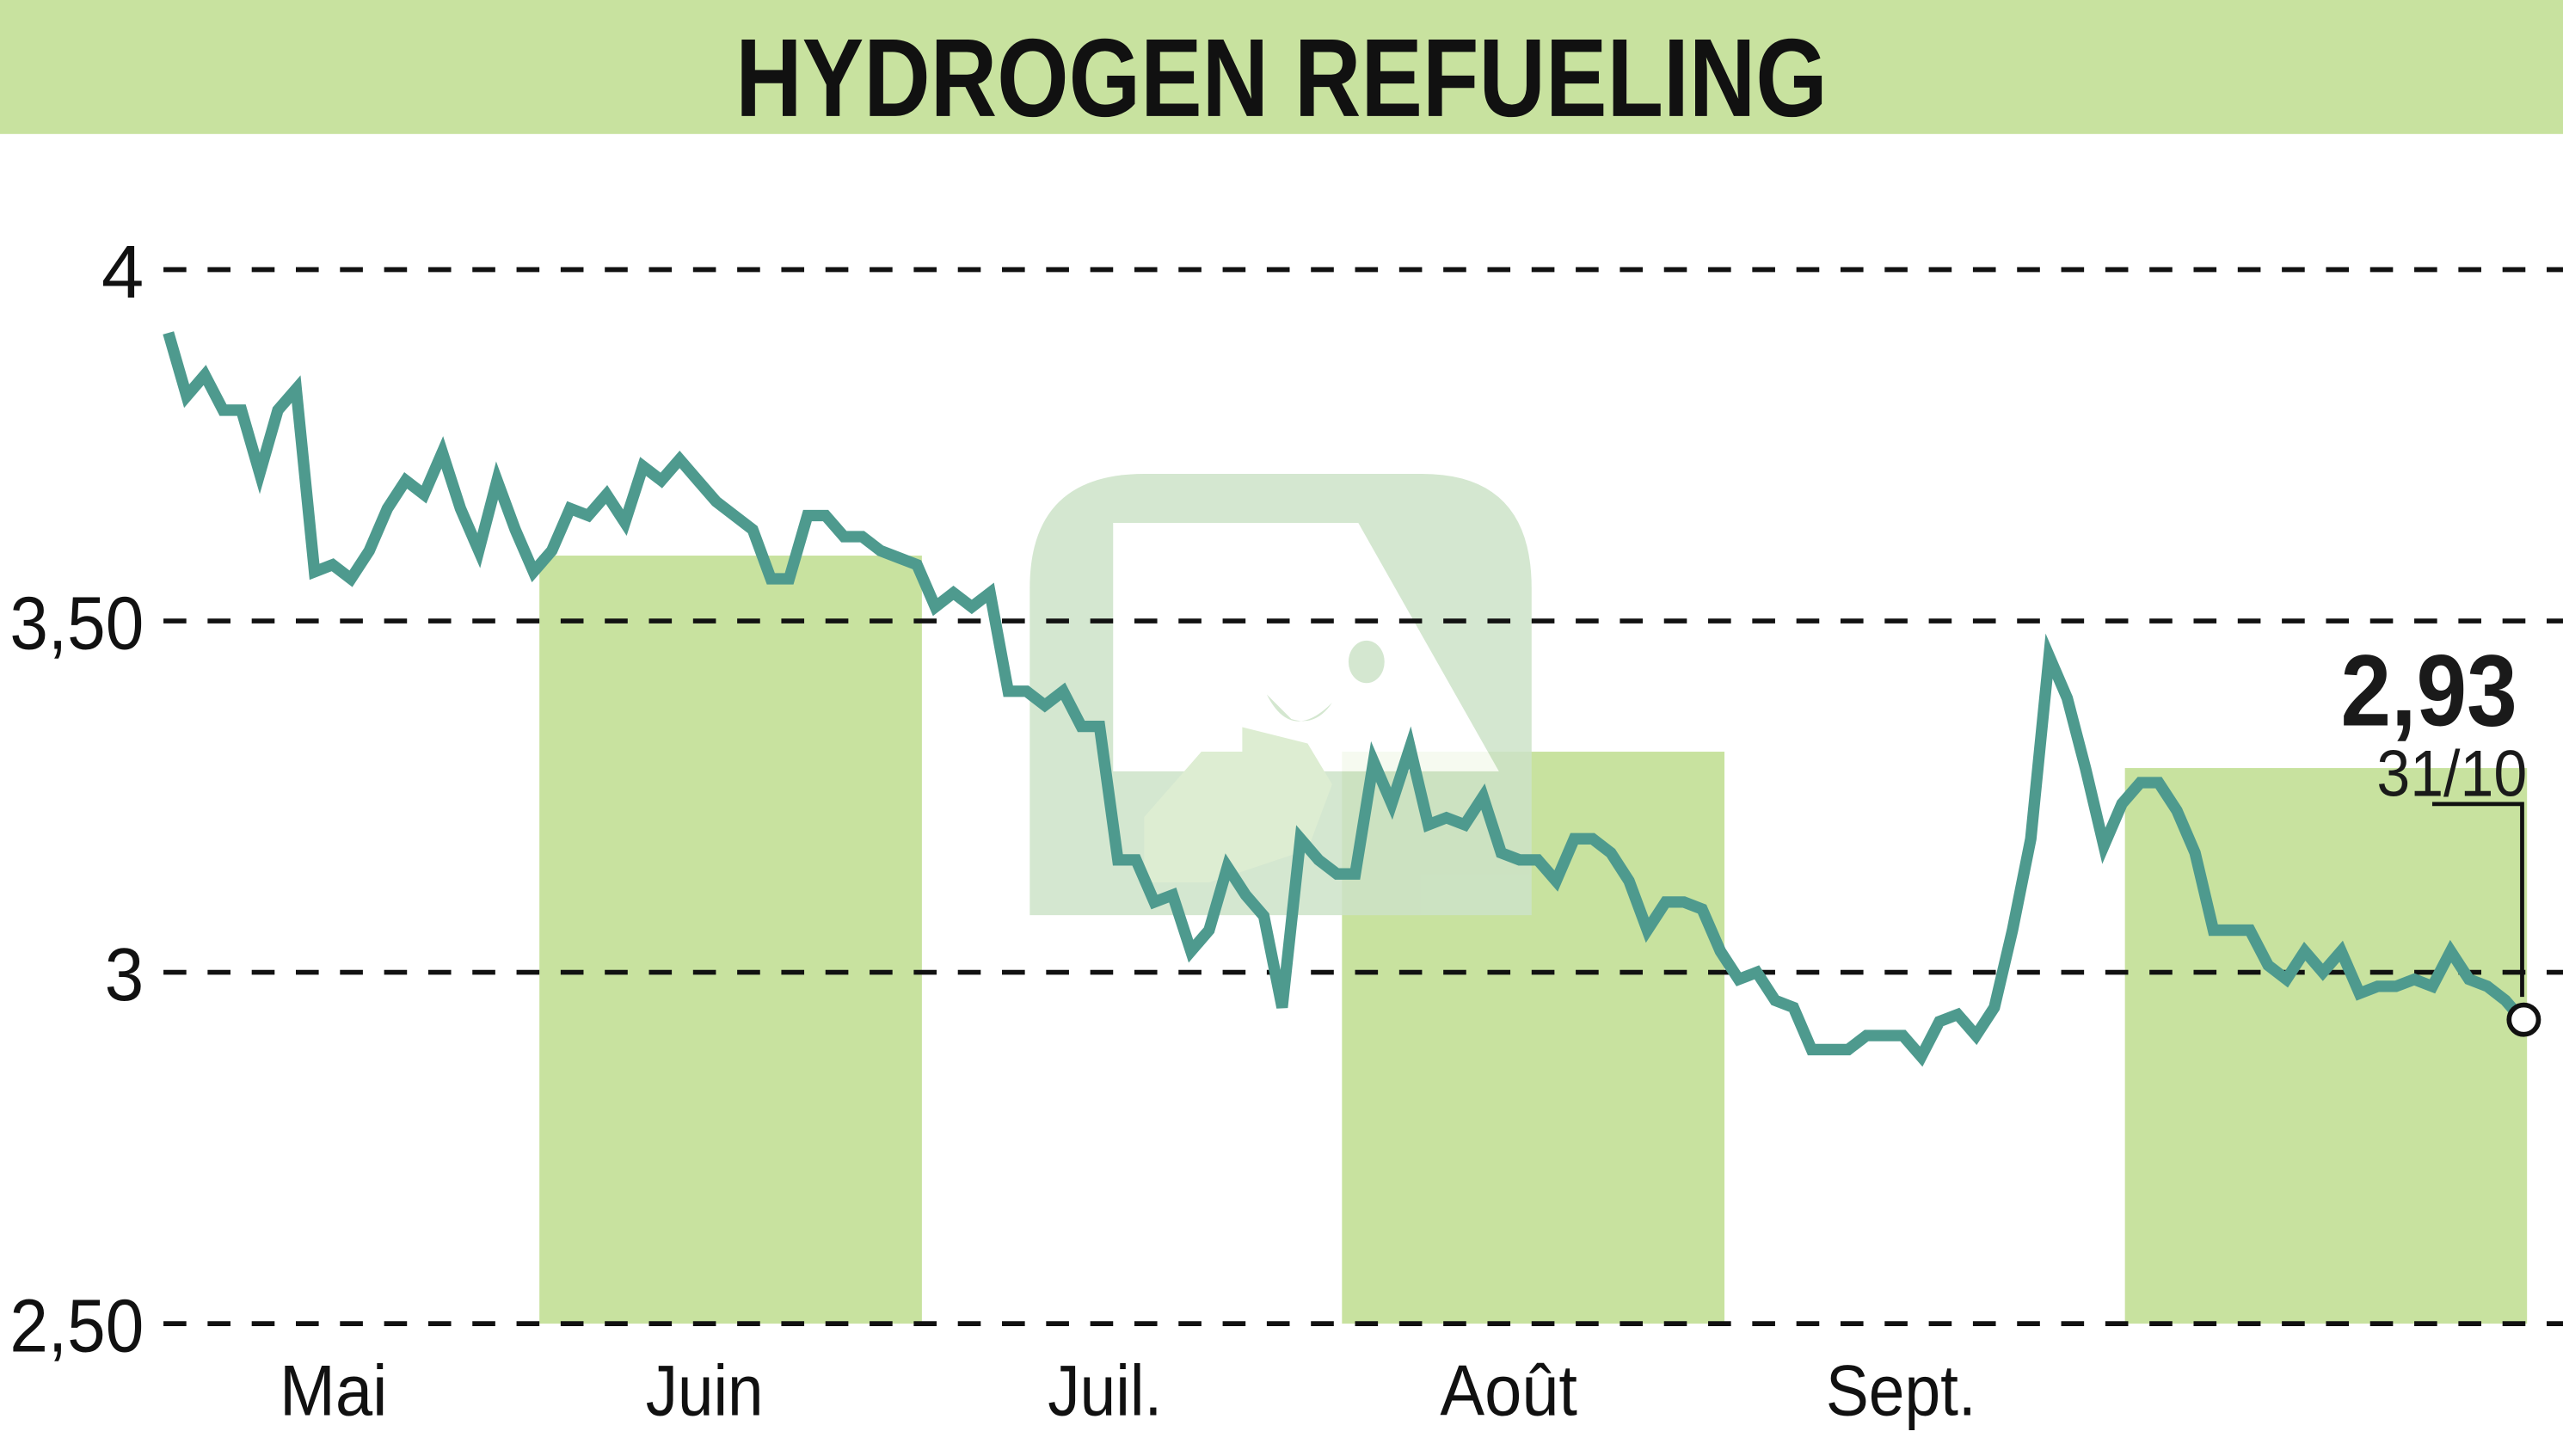 This screenshot has width=2563, height=1456. What do you see at coordinates (1281, 78) in the screenshot?
I see `chart-title: HYDROGEN REFUELING` at bounding box center [1281, 78].